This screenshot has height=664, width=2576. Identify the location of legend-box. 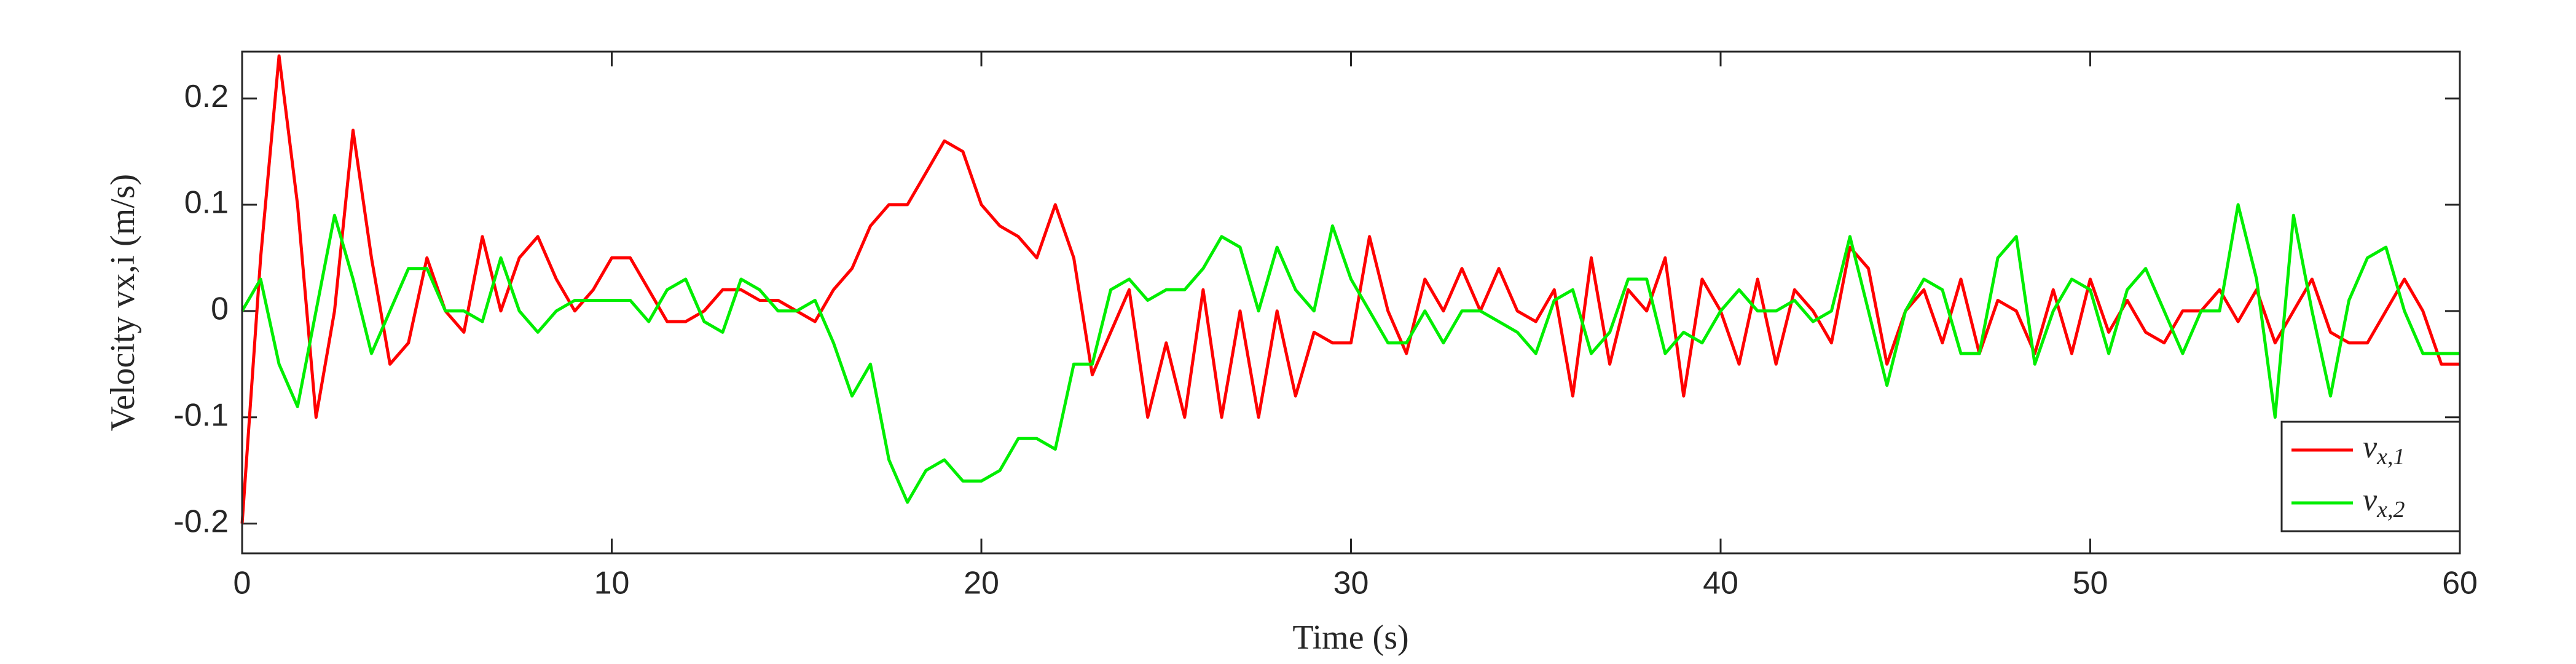
(2370, 476).